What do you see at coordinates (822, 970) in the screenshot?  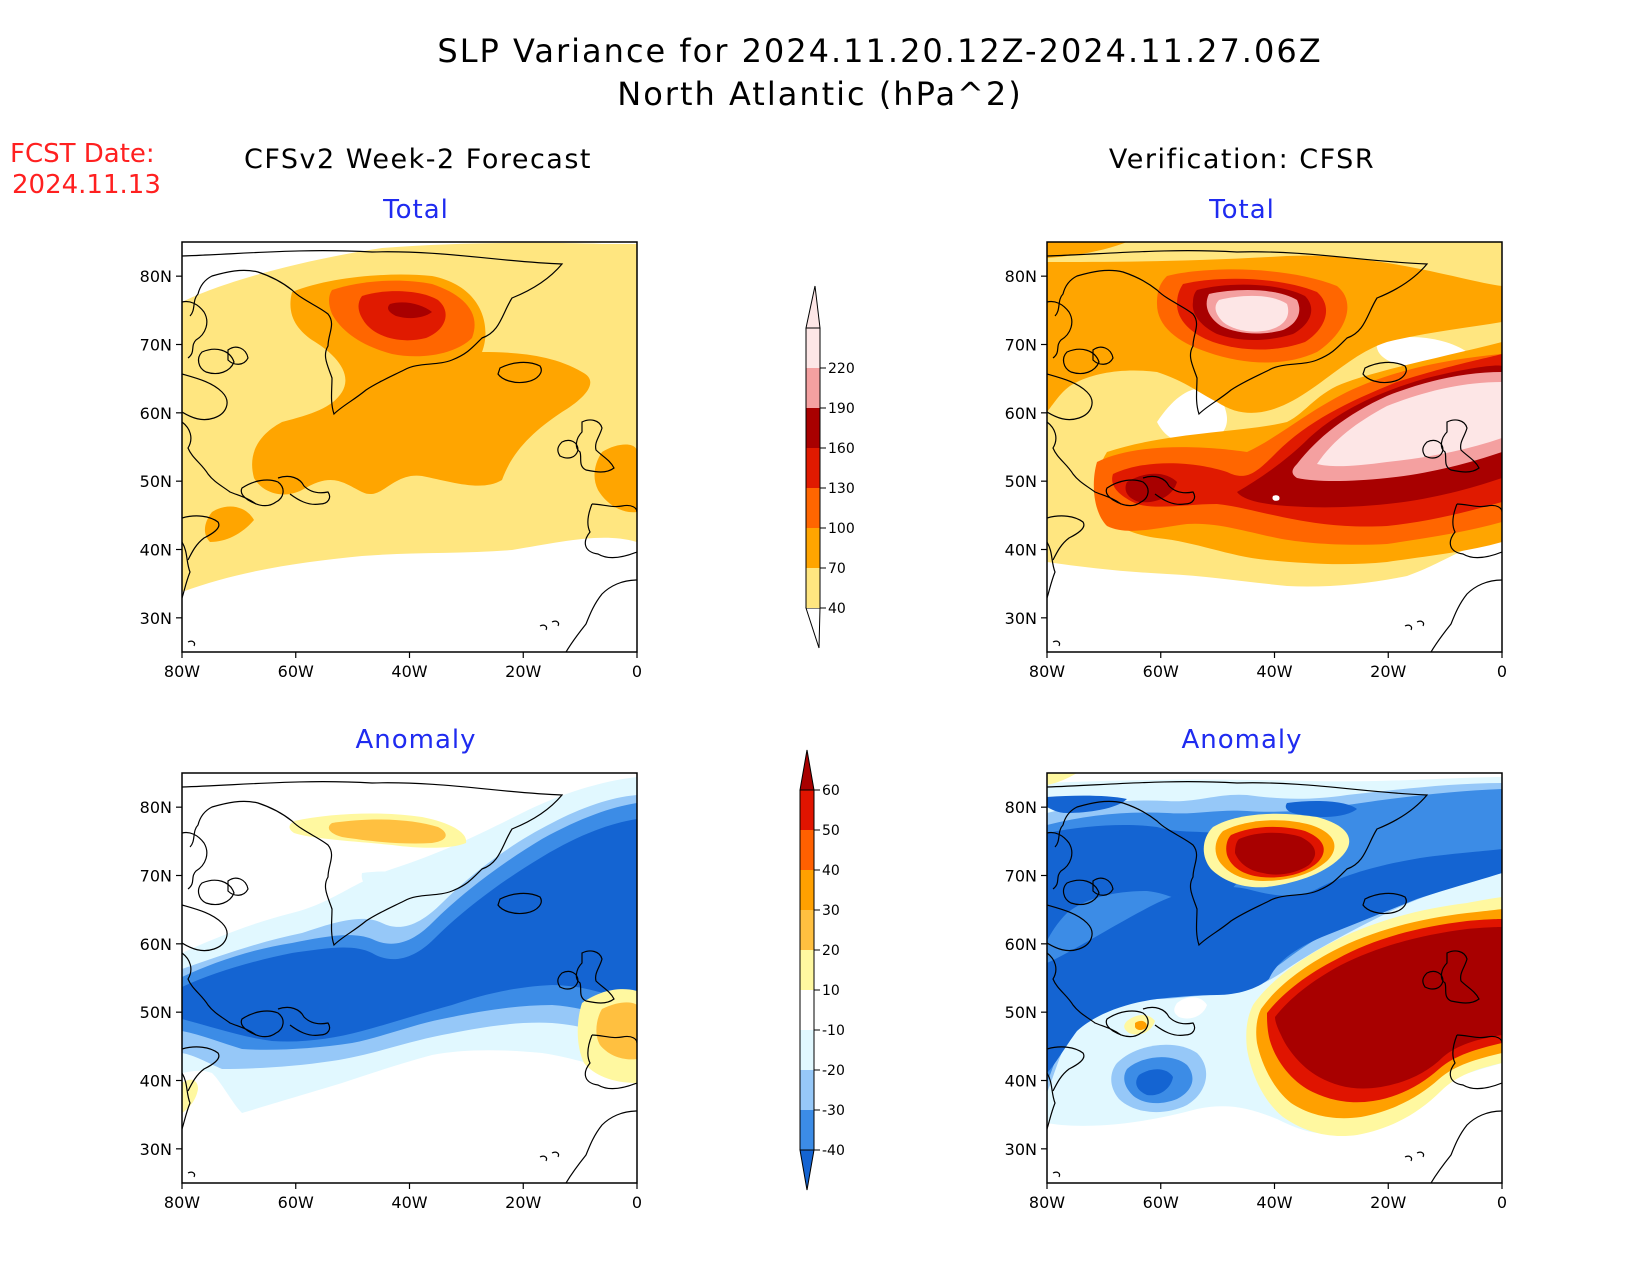 I see `colorbar-anomaly: -40 -30 -20 -10 10 20 30 40 50 60` at bounding box center [822, 970].